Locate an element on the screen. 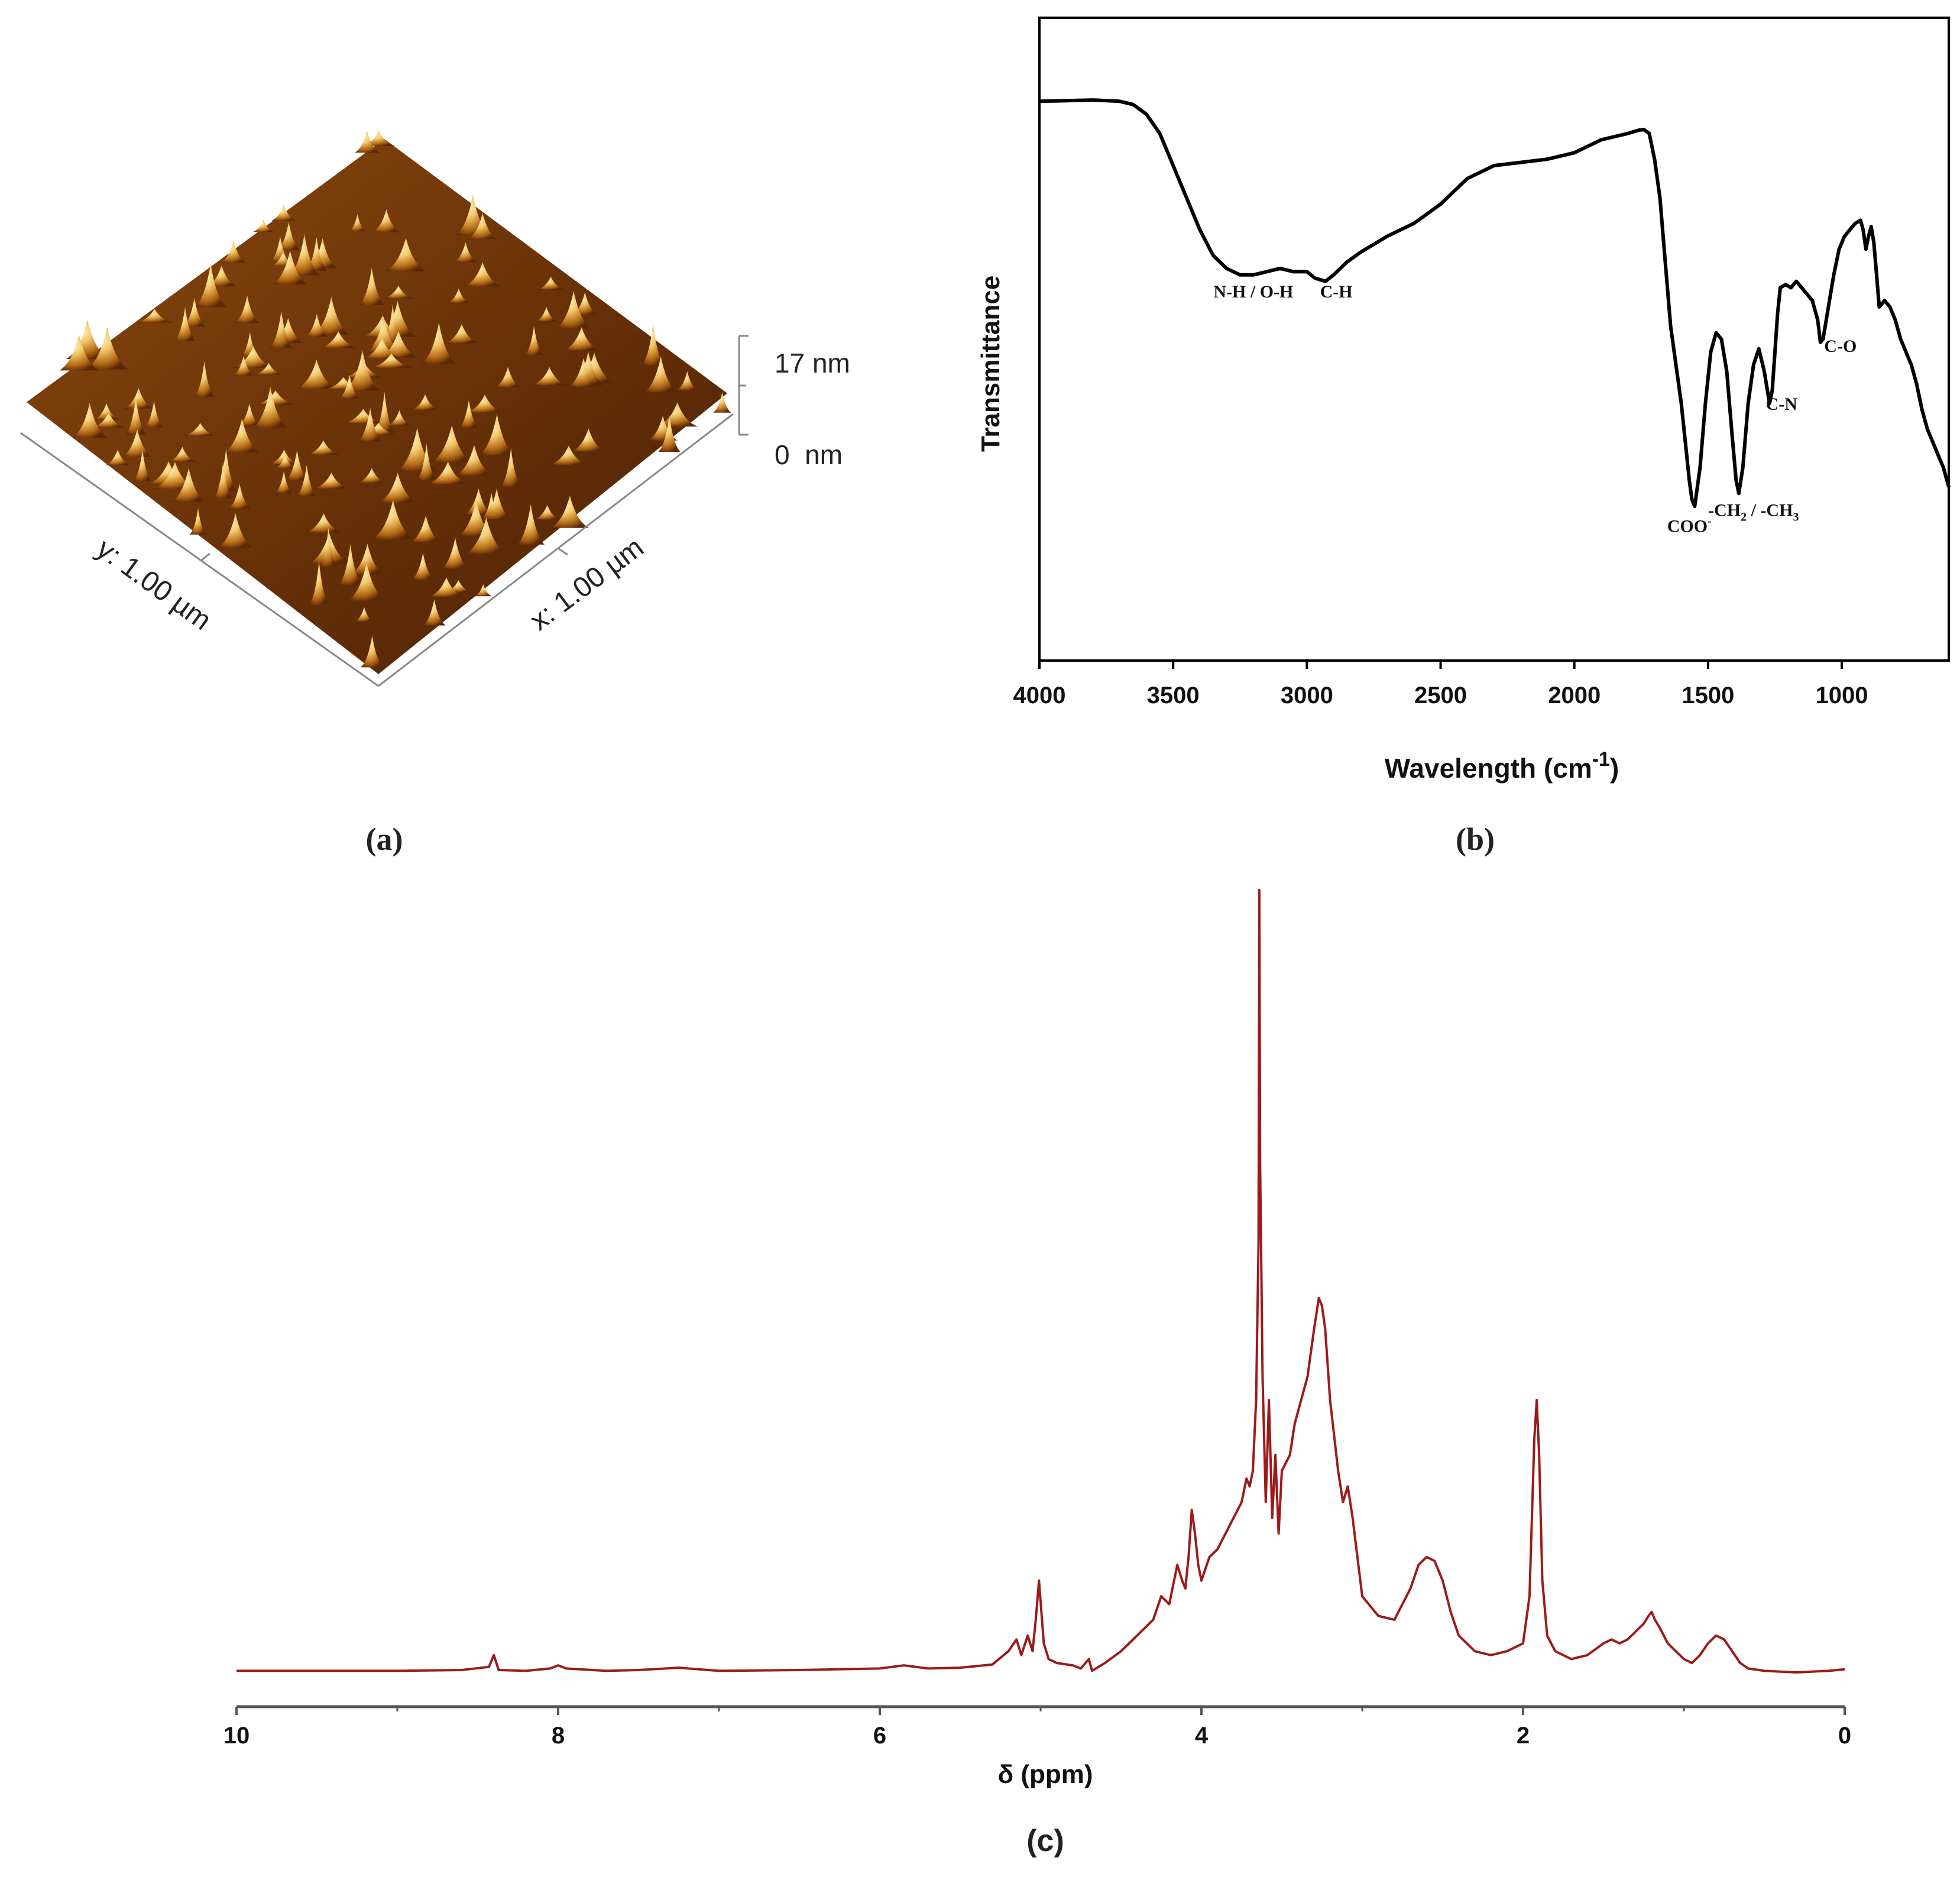 The width and height of the screenshot is (1960, 1877). ftir-x-tick-label: 2000 is located at coordinates (1575, 695).